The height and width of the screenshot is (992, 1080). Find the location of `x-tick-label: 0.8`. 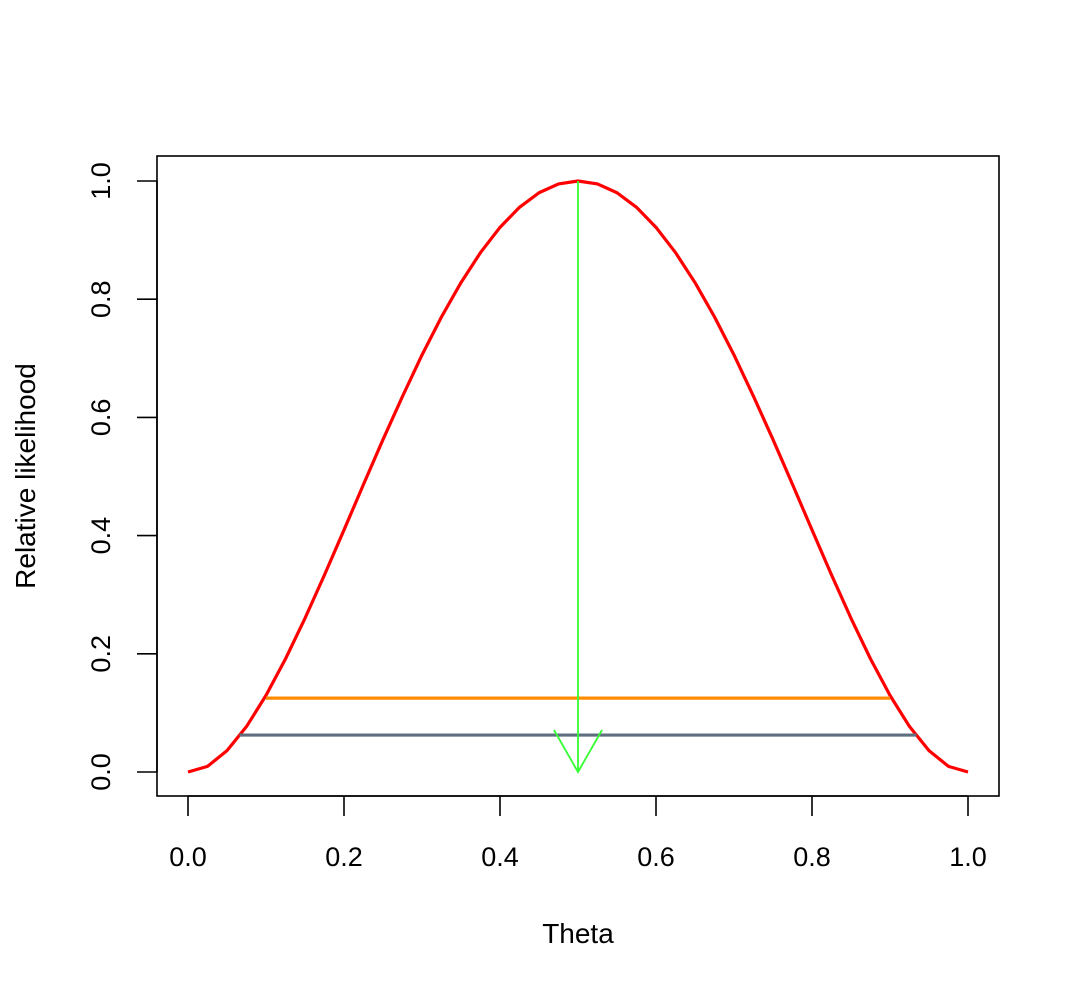

x-tick-label: 0.8 is located at coordinates (812, 857).